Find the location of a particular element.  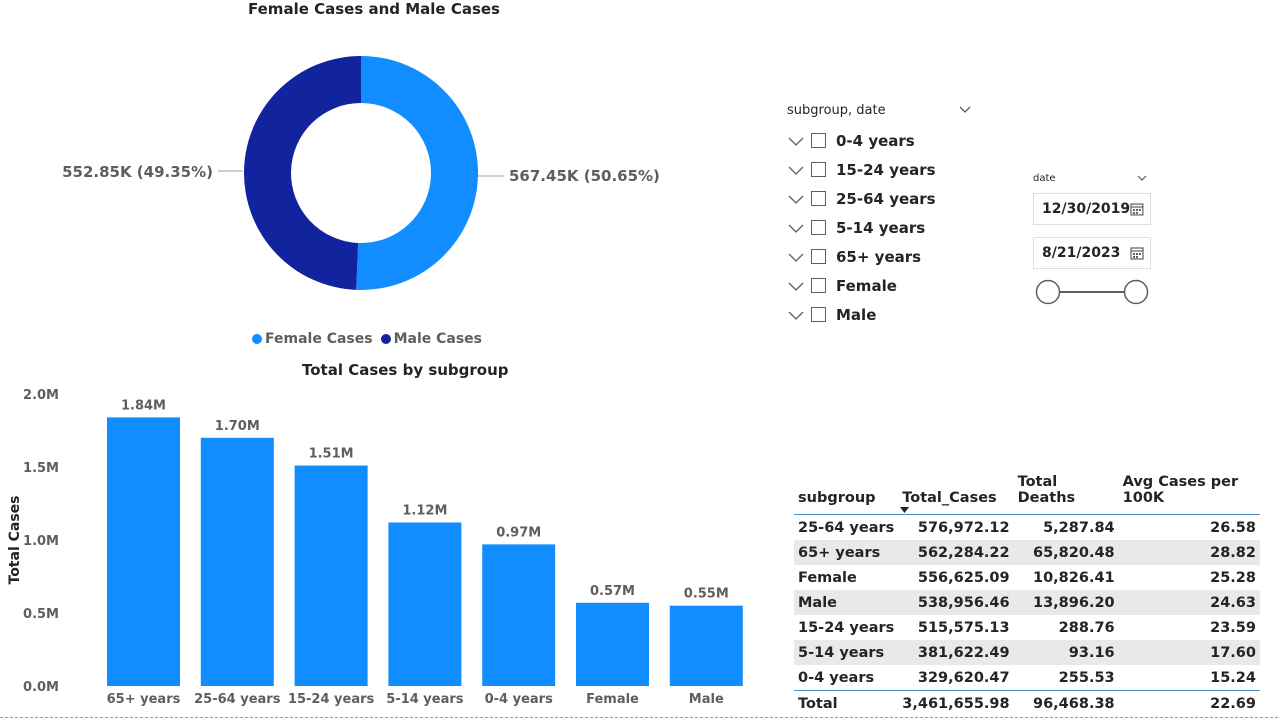

bar-65-years is located at coordinates (143, 551).